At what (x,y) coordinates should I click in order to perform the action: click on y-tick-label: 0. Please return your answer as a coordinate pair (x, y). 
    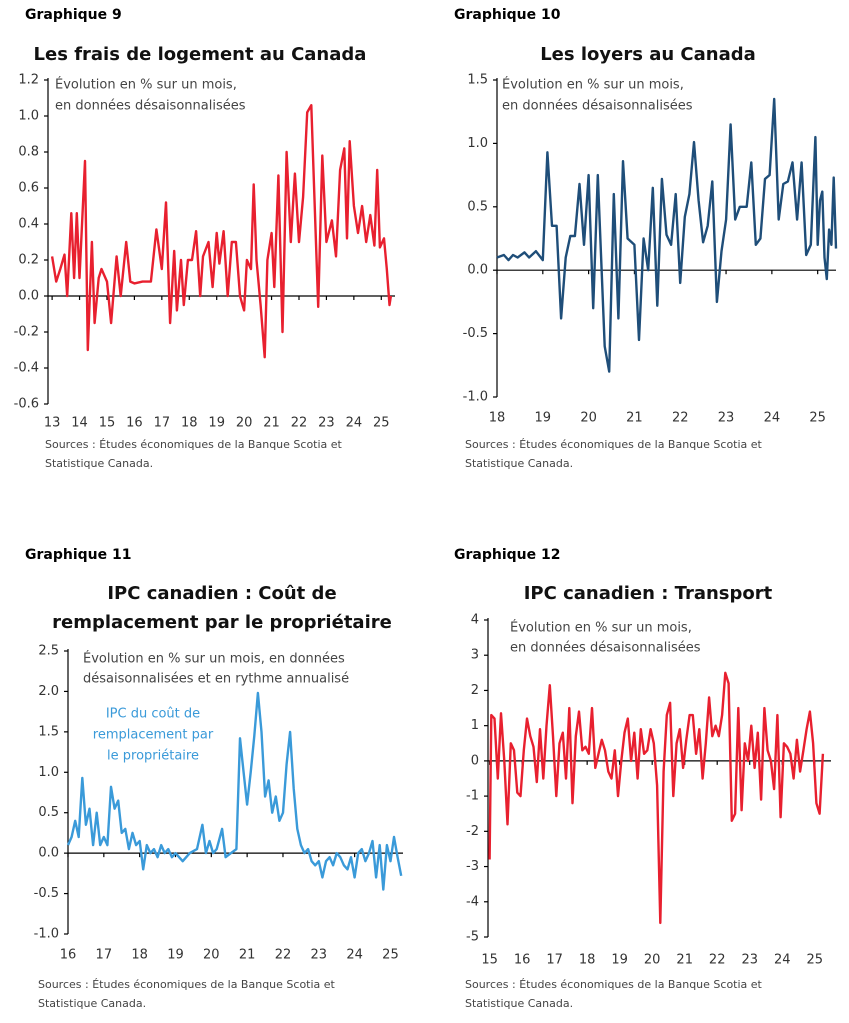
    Looking at the image, I should click on (475, 760).